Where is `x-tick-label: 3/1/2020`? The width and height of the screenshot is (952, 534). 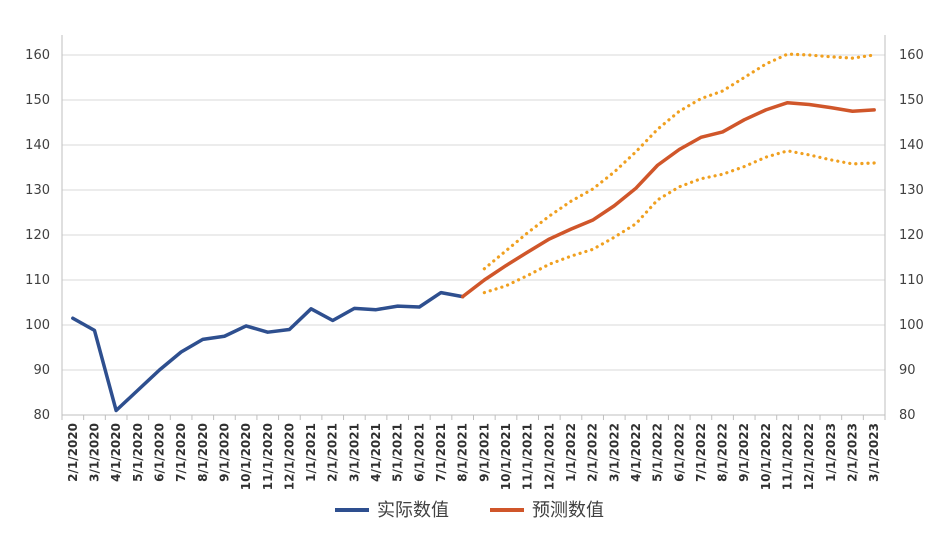
x-tick-label: 3/1/2020 is located at coordinates (94, 452).